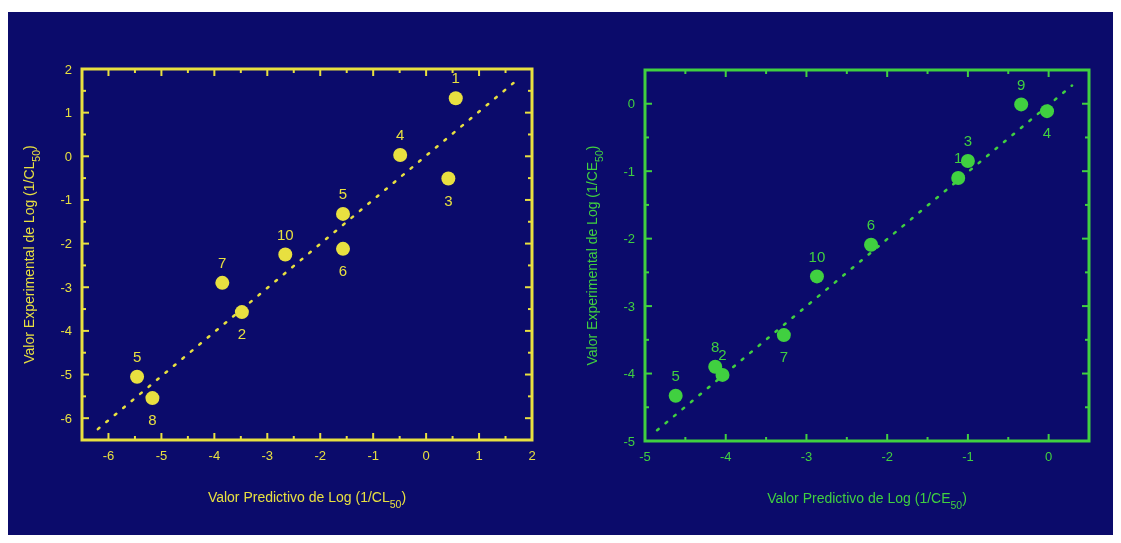 The width and height of the screenshot is (1121, 543). I want to click on x-axis-title: Valor Predictivo de Log (1/CL$_{50}$), so click(307, 499).